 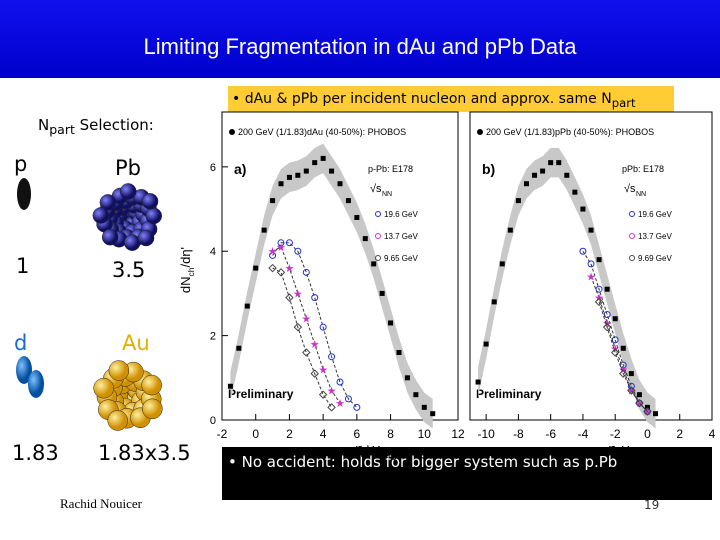 I want to click on axis-title-base: dN, so click(x=185, y=284).